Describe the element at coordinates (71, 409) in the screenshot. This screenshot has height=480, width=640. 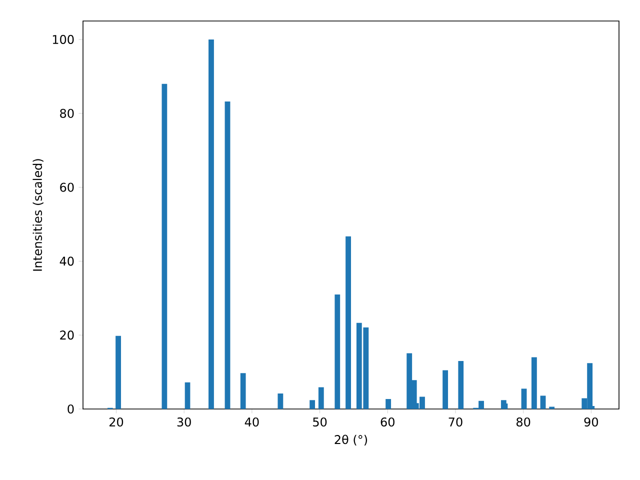
I see `y-tick-label: 0` at that location.